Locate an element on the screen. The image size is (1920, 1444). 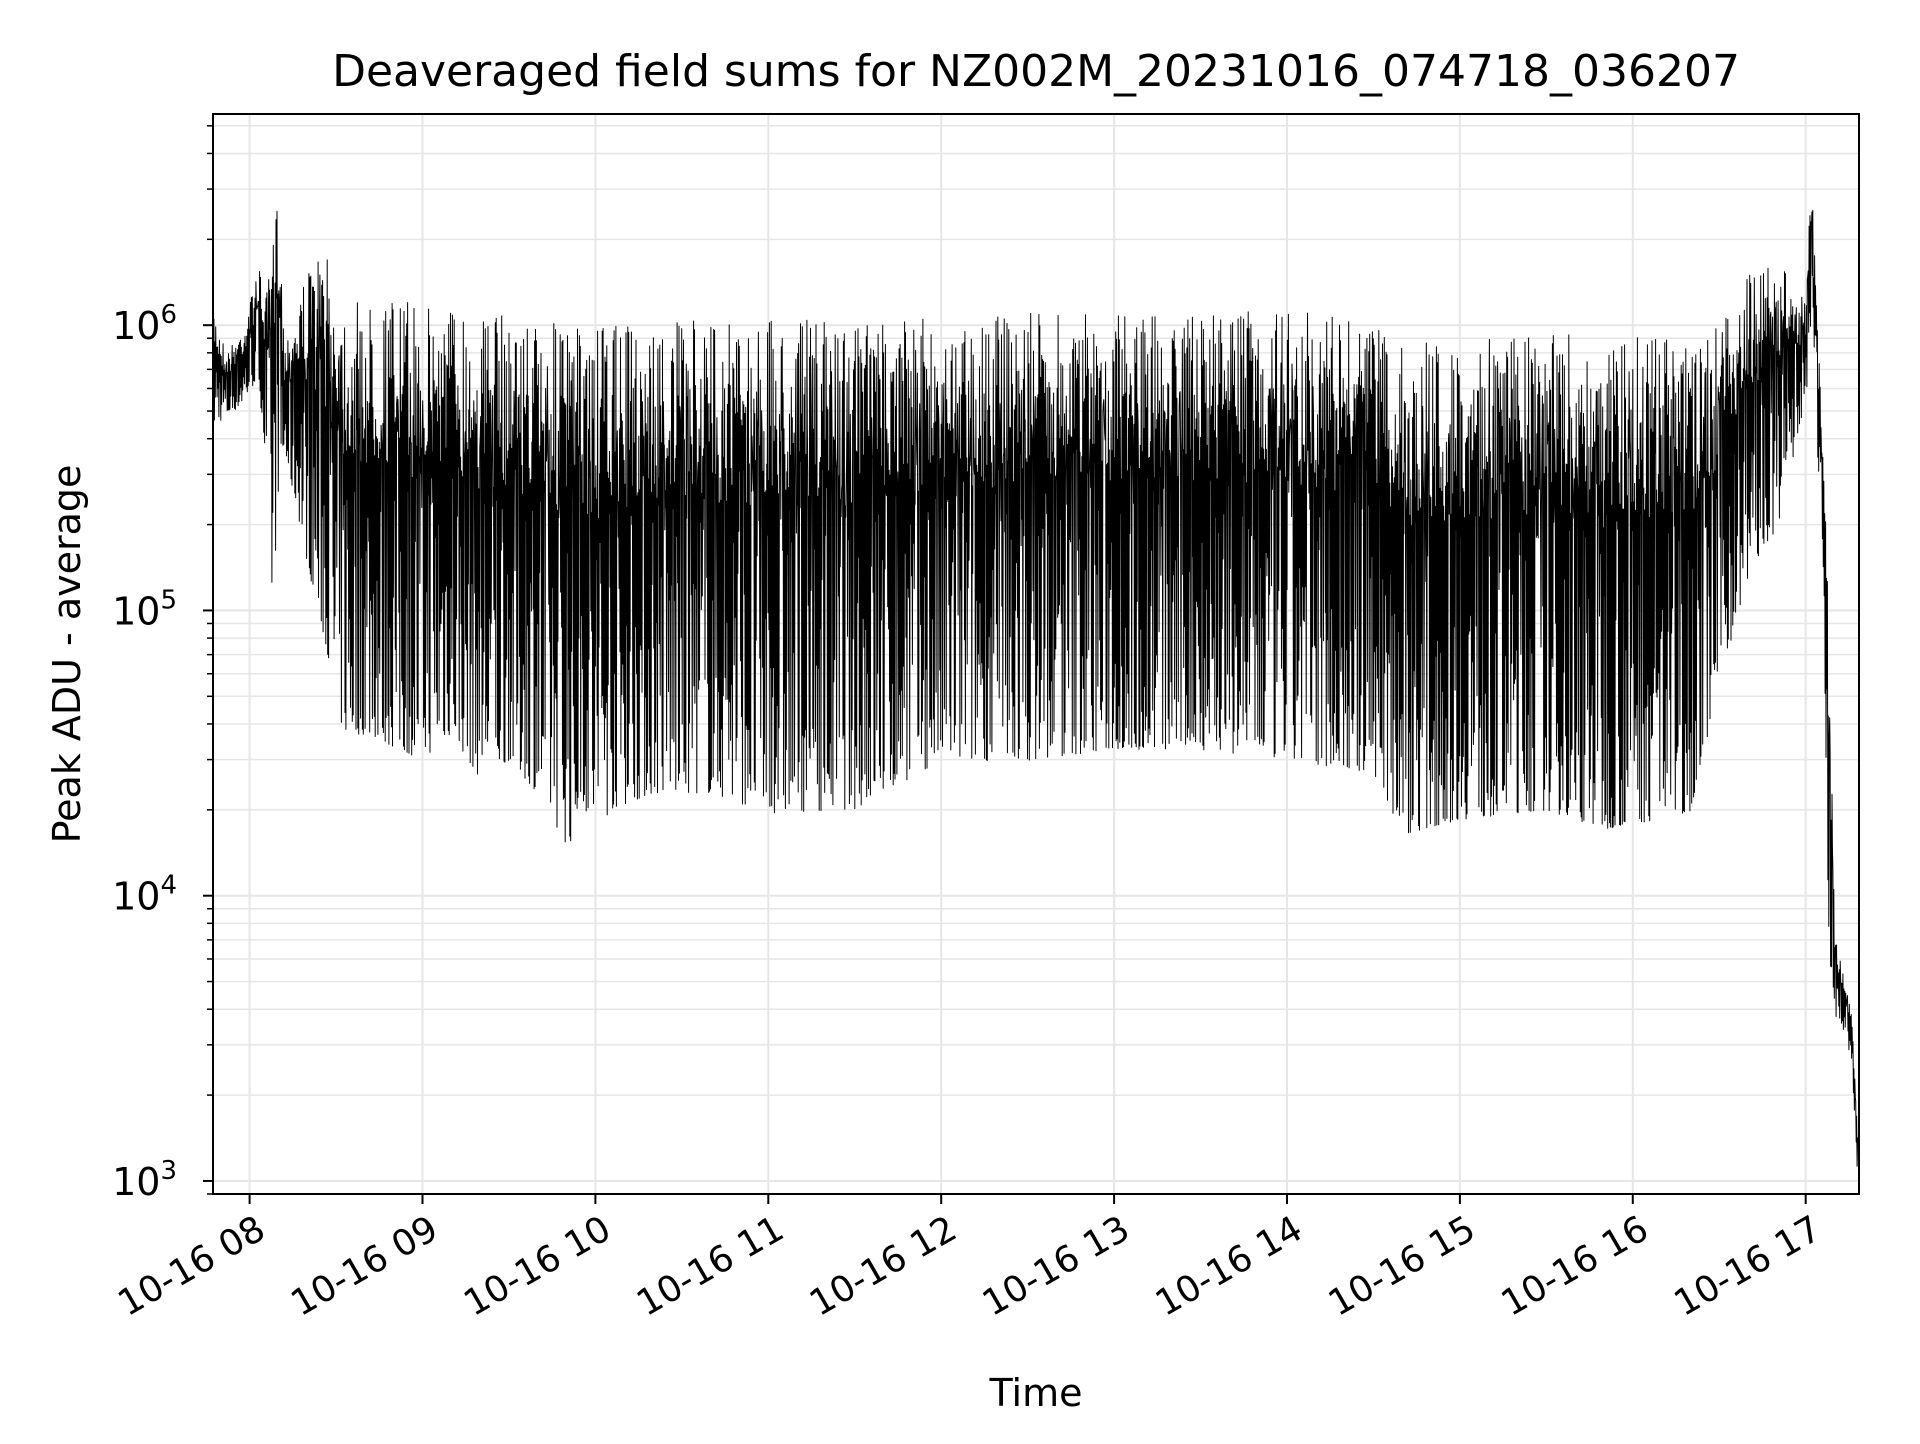
y-tick-label-exponent: 4 is located at coordinates (168, 886).